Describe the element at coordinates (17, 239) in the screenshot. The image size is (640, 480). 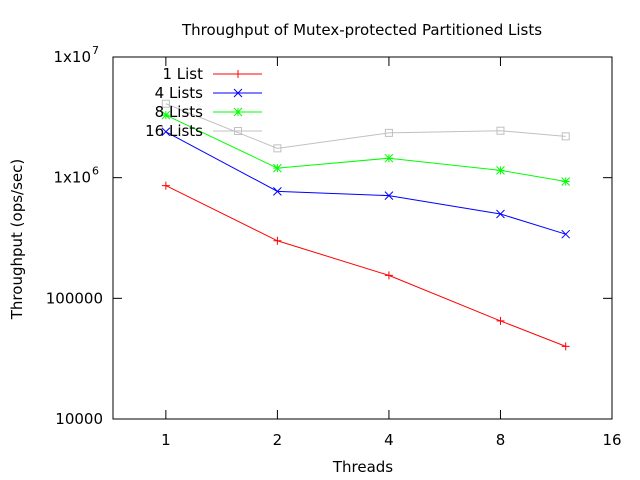
I see `y-axis-title: Throughput (ops/sec)` at that location.